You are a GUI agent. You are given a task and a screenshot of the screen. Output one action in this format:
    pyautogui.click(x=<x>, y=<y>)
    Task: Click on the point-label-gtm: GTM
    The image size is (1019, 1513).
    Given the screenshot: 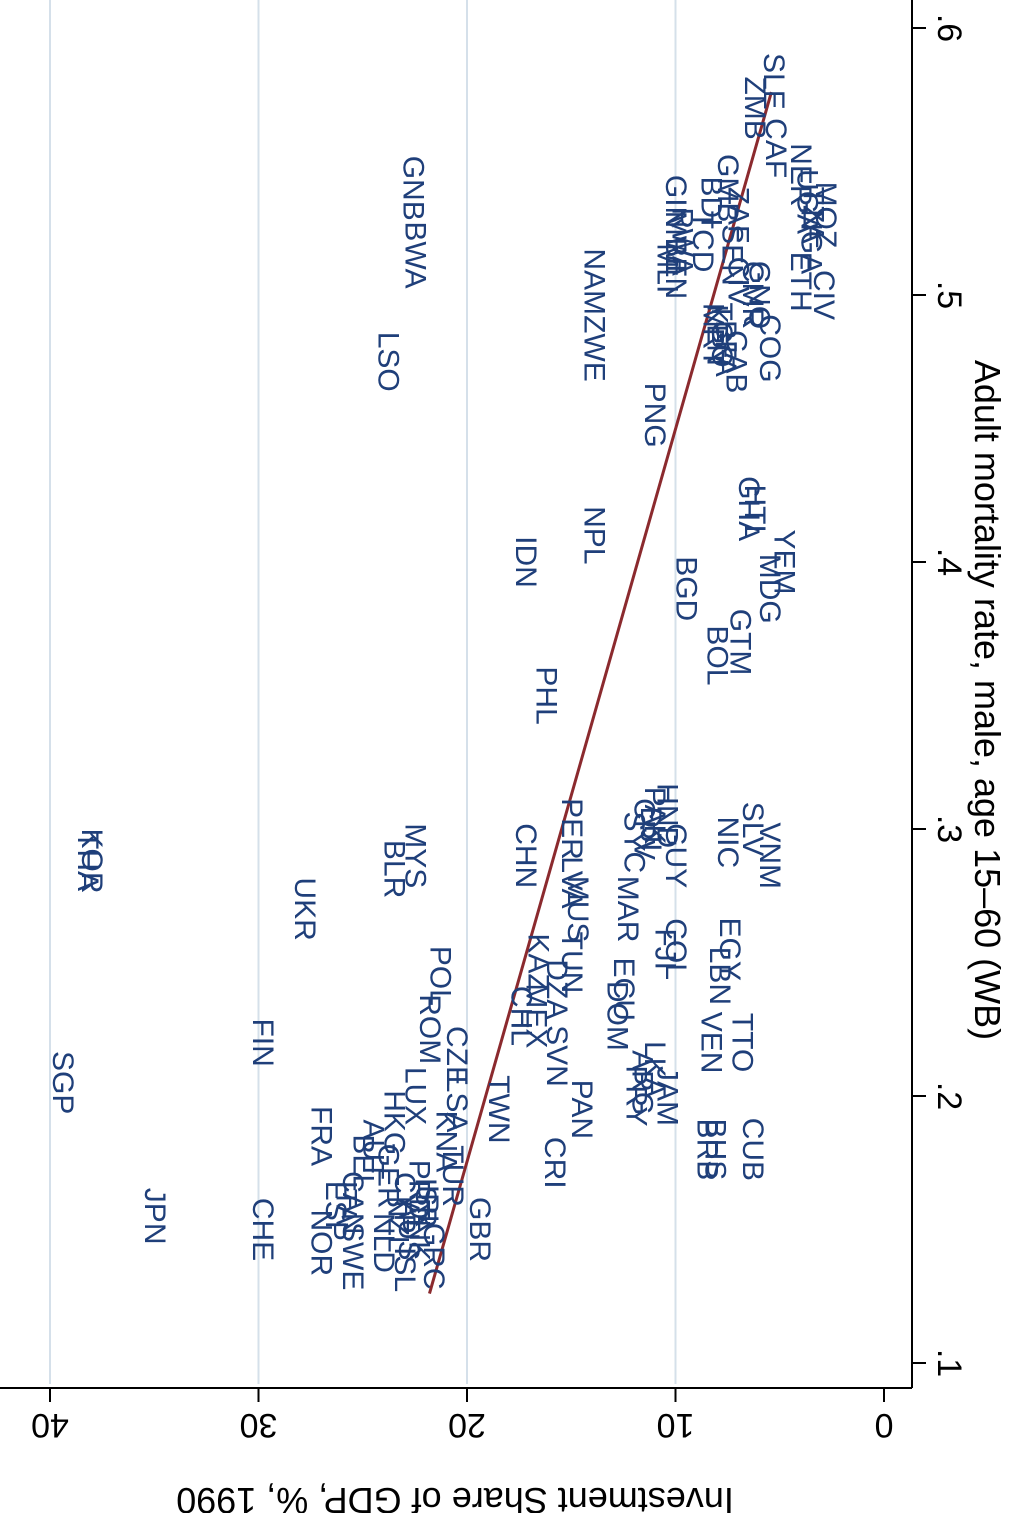 What is the action you would take?
    pyautogui.click(x=740, y=642)
    